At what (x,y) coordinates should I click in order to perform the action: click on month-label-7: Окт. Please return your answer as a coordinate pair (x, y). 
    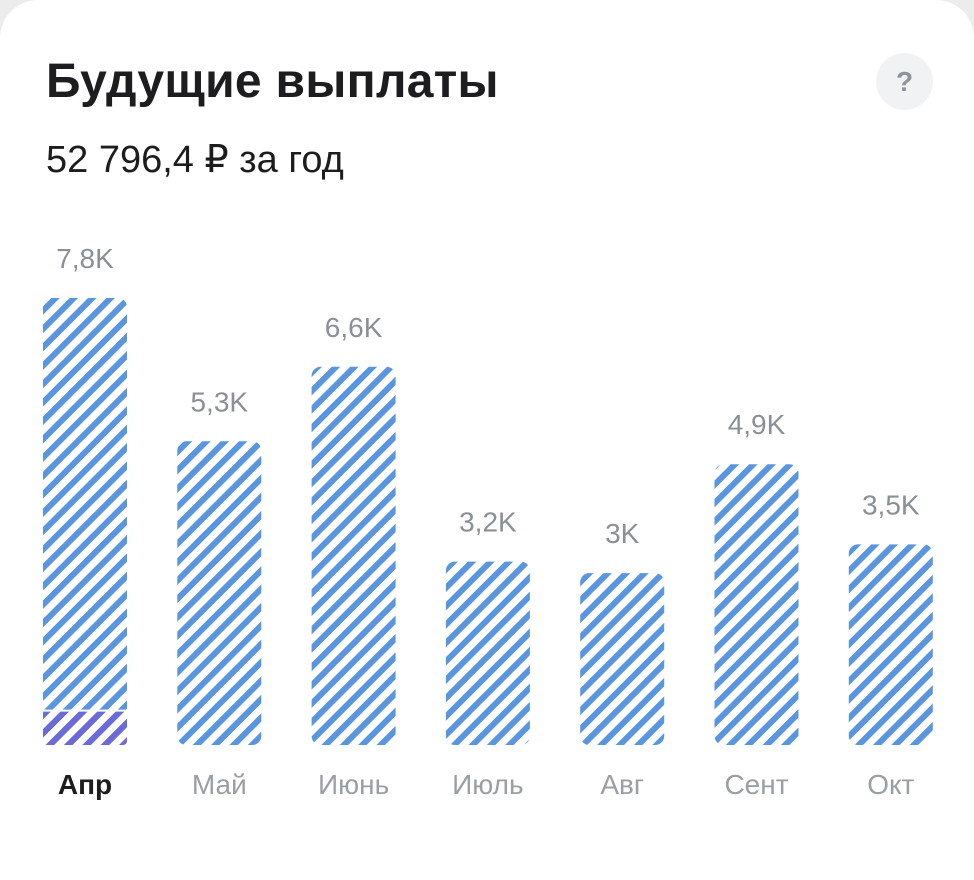
    Looking at the image, I should click on (890, 784).